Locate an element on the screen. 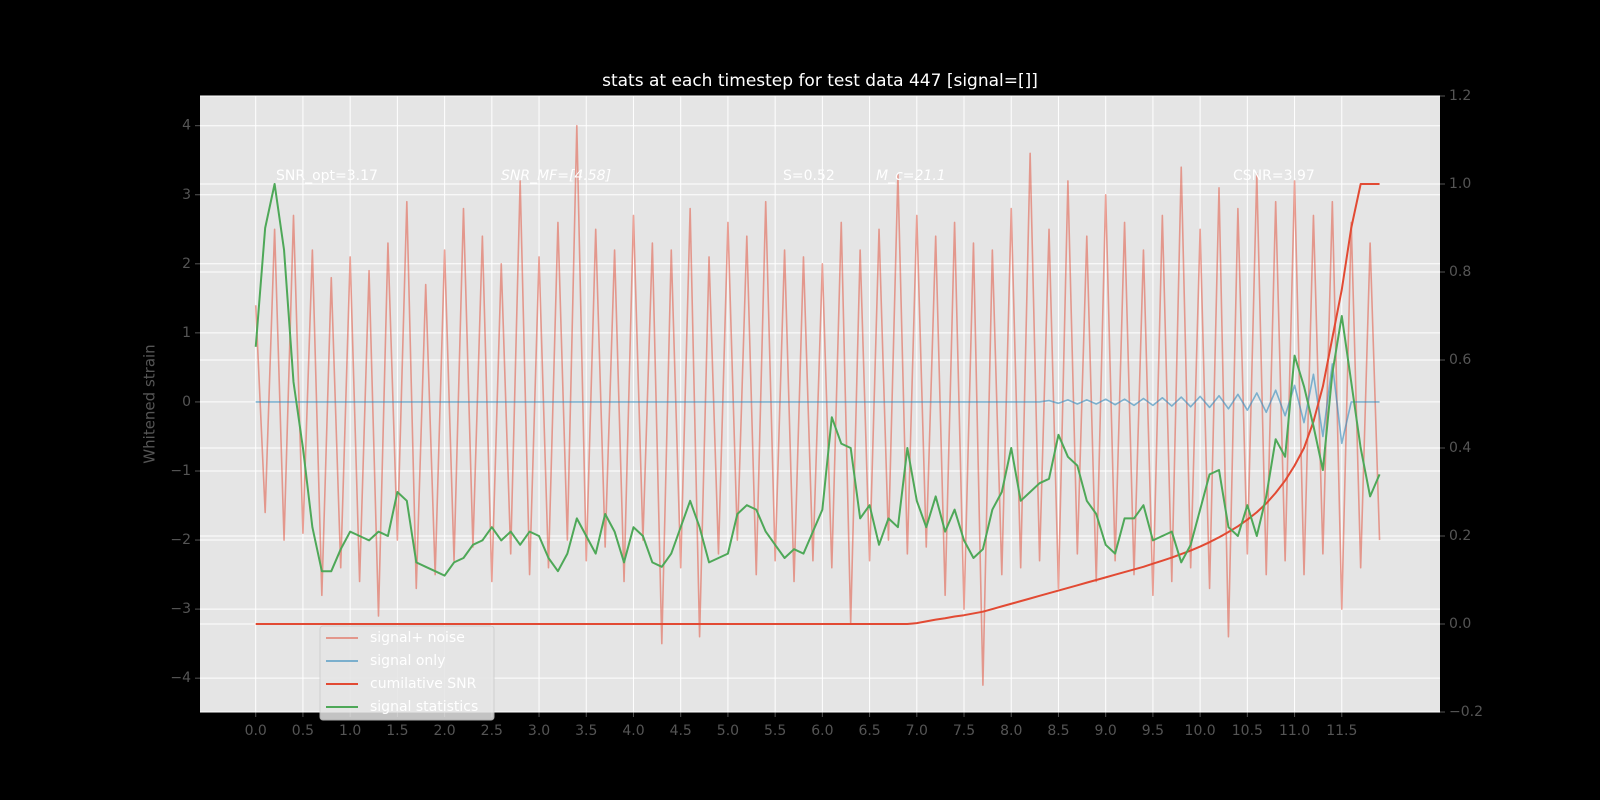 The image size is (1600, 800). legend-box is located at coordinates (407, 673).